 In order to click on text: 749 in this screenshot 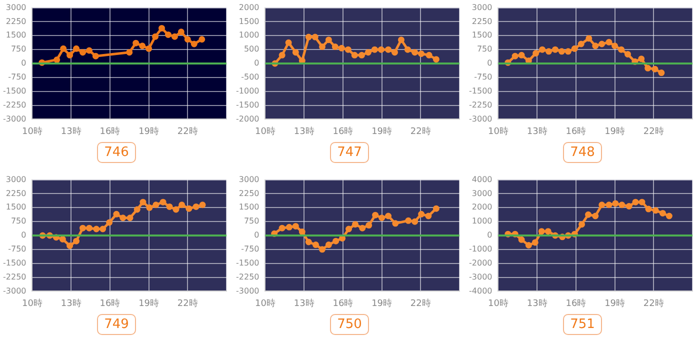, I will do `click(116, 324)`.